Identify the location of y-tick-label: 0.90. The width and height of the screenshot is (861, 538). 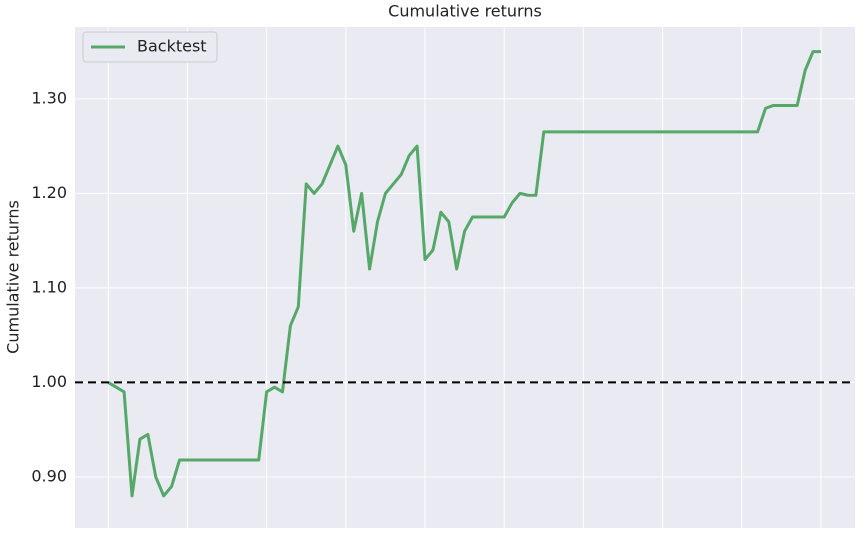
(49, 475).